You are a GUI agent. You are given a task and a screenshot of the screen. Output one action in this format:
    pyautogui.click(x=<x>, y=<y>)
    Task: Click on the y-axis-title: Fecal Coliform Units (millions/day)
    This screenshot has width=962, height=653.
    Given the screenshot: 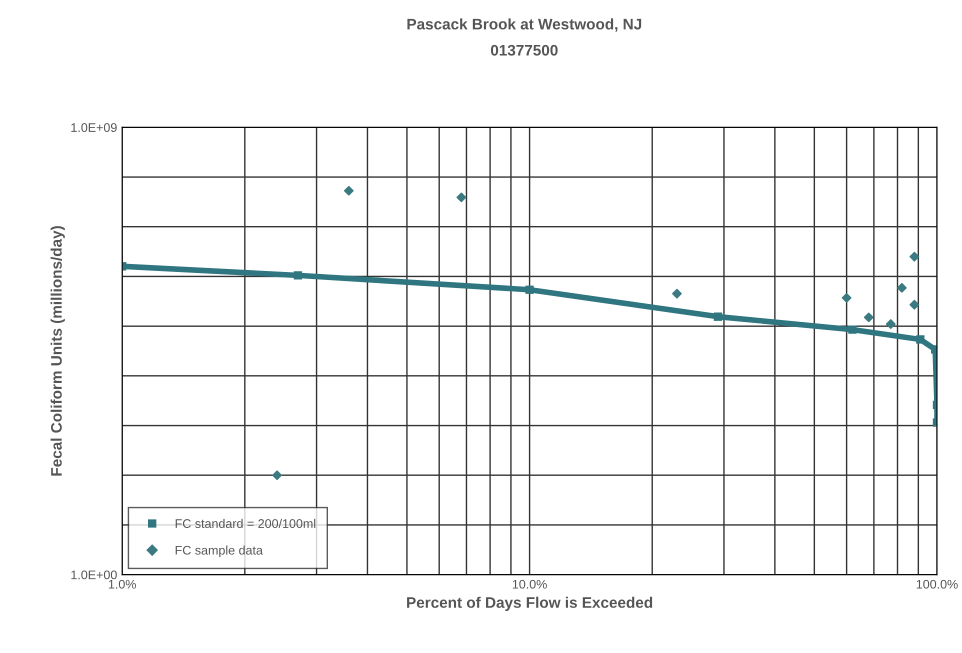 What is the action you would take?
    pyautogui.click(x=57, y=351)
    